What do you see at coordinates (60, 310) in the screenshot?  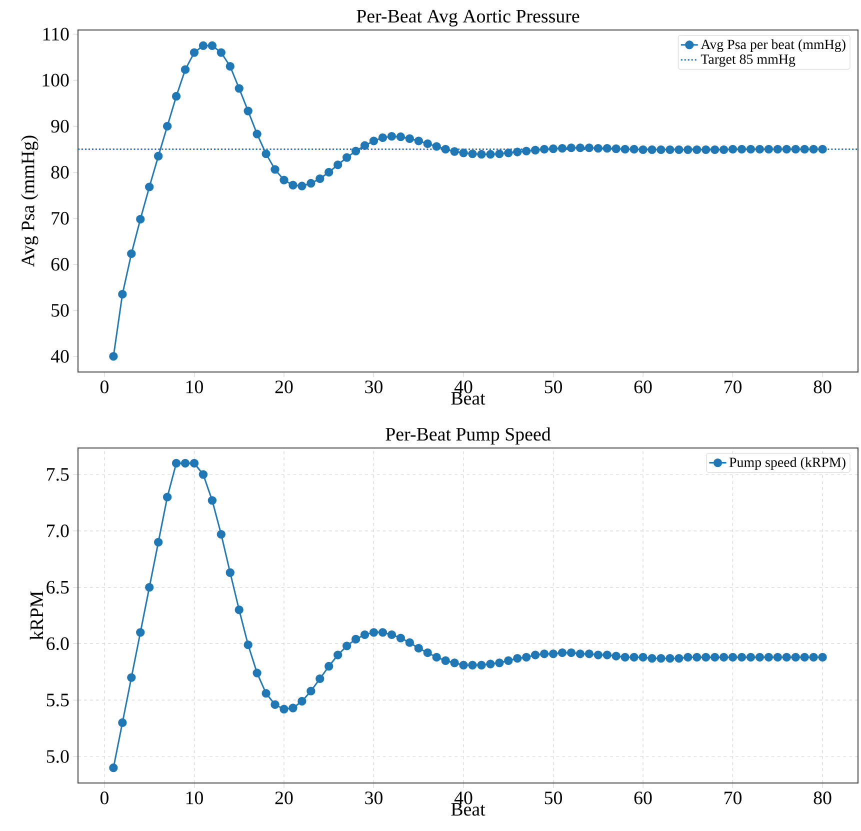 I see `y-tick-label: 50` at bounding box center [60, 310].